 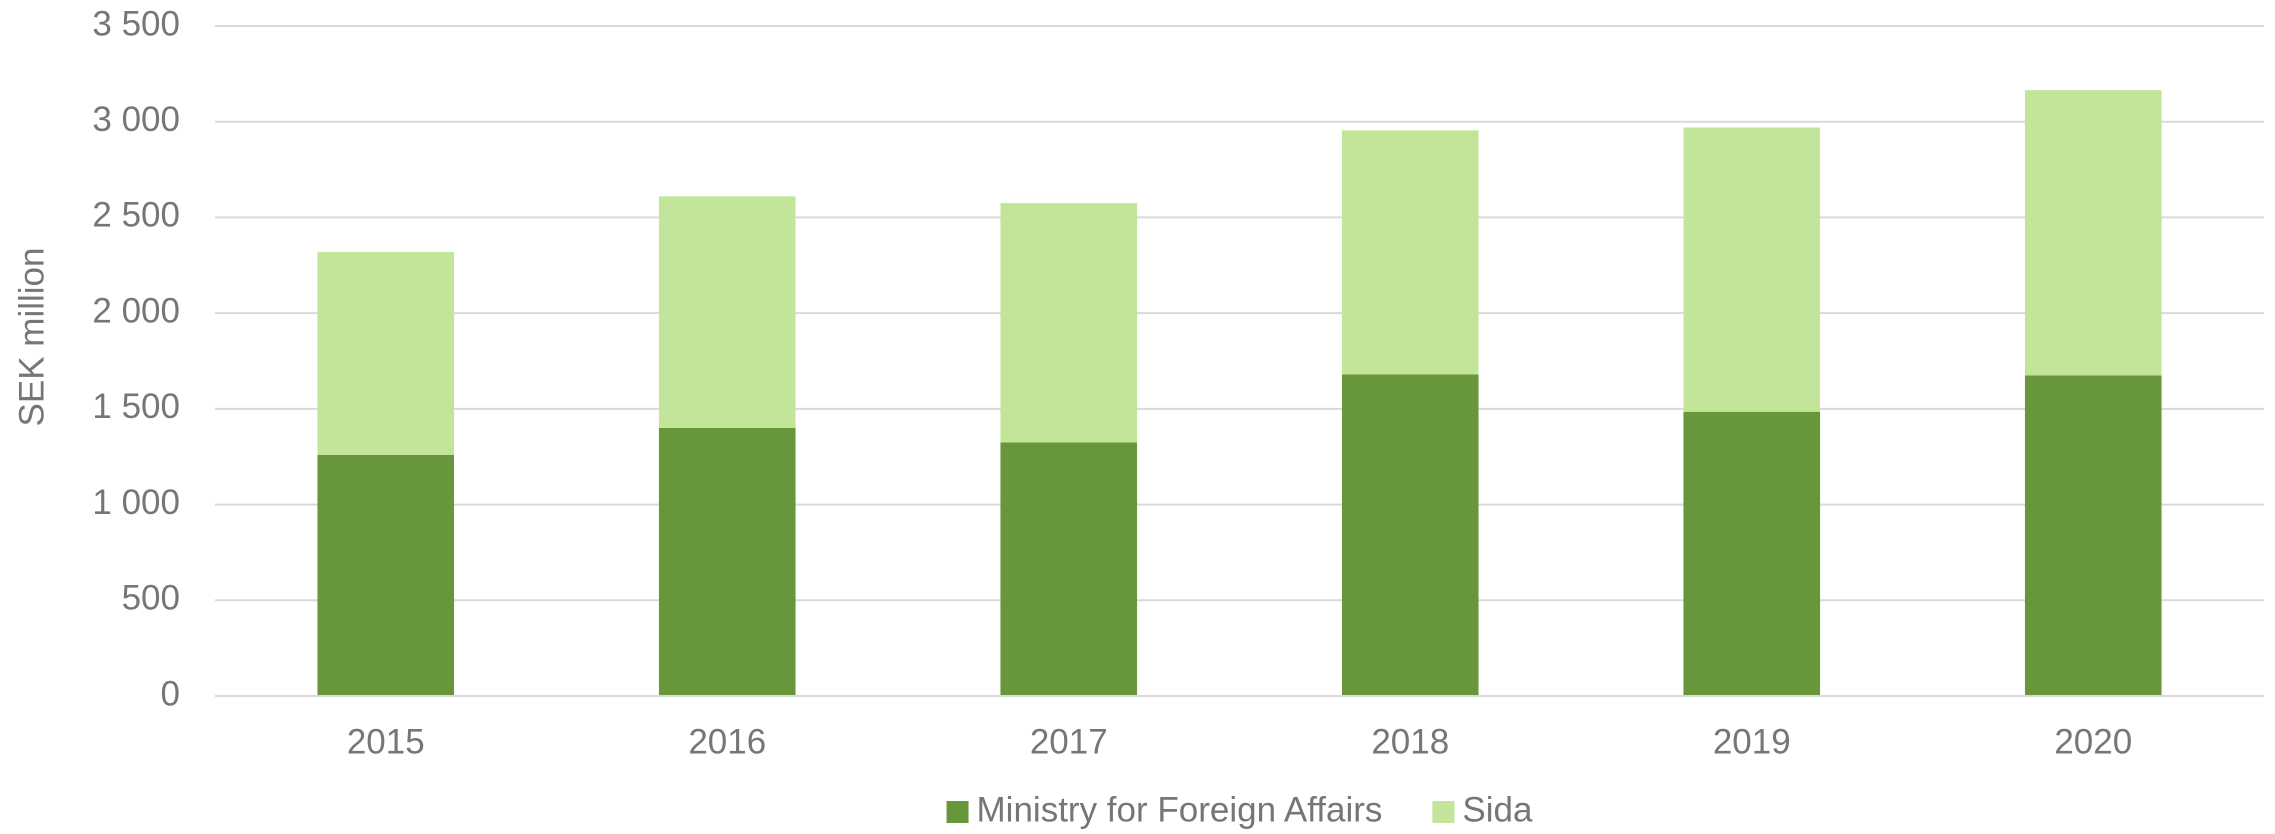 What do you see at coordinates (136, 119) in the screenshot?
I see `y-tick-label: 3 000` at bounding box center [136, 119].